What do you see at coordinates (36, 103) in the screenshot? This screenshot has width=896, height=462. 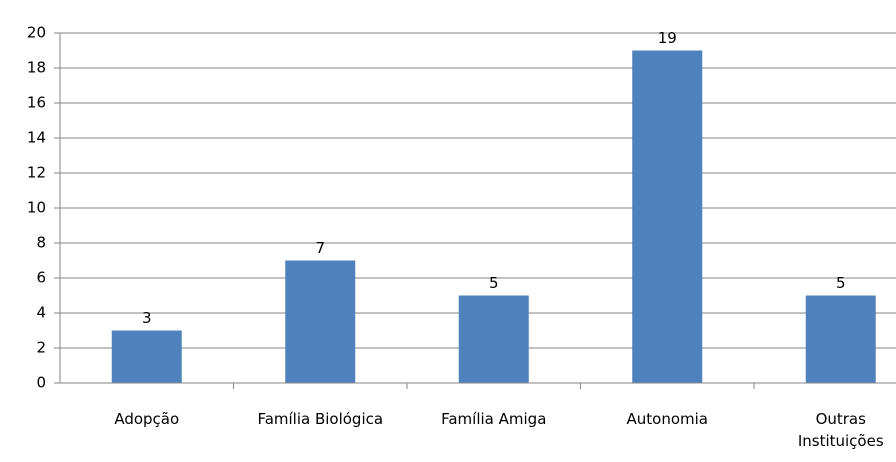 I see `y-tick-label: 16` at bounding box center [36, 103].